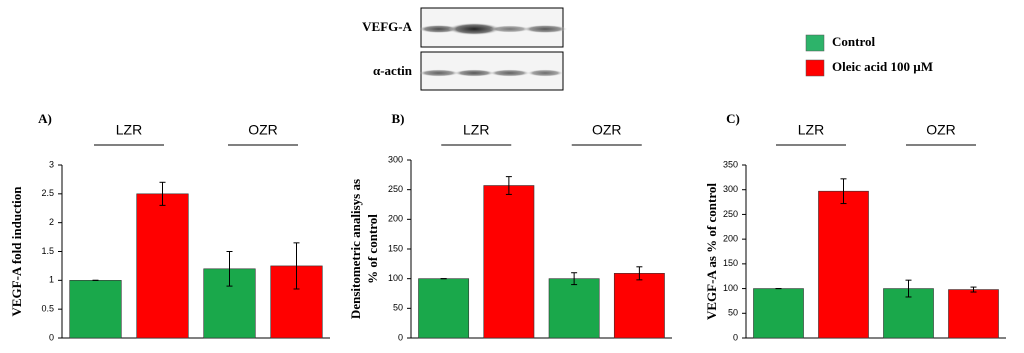  Describe the element at coordinates (853, 41) in the screenshot. I see `legend-label: Control` at that location.